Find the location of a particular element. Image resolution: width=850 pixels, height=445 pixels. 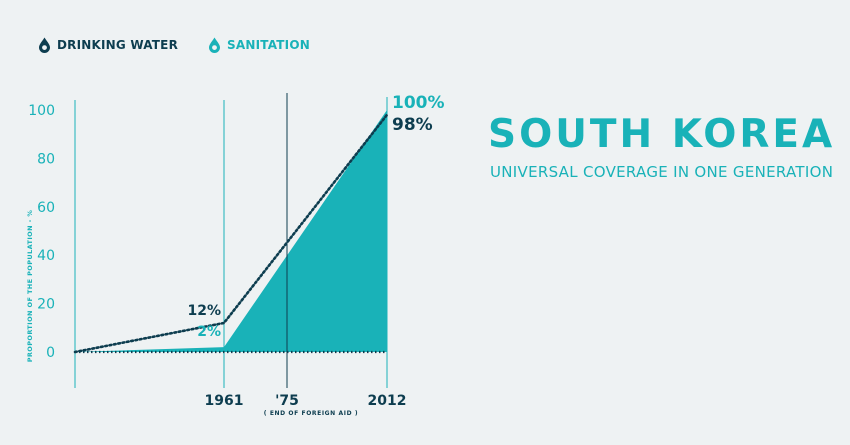

data-label: 98% is located at coordinates (412, 125).